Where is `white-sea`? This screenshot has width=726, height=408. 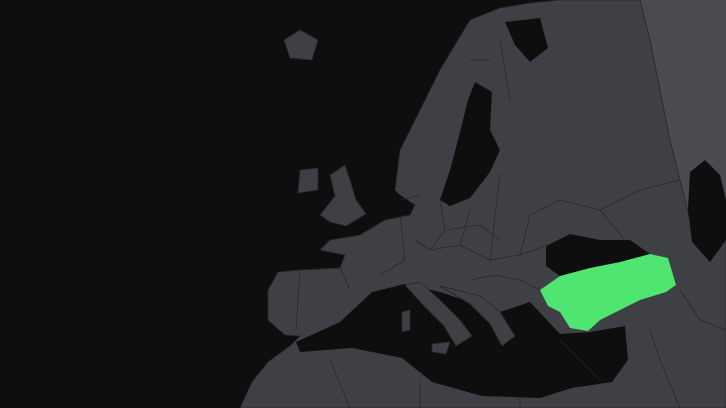
white-sea is located at coordinates (526, 40).